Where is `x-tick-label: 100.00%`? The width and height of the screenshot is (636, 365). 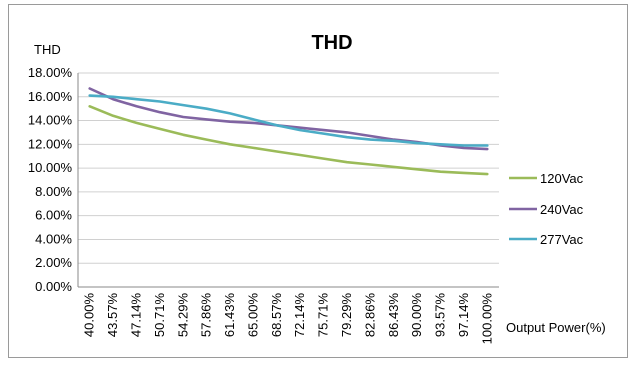
x-tick-label: 100.00% is located at coordinates (486, 319).